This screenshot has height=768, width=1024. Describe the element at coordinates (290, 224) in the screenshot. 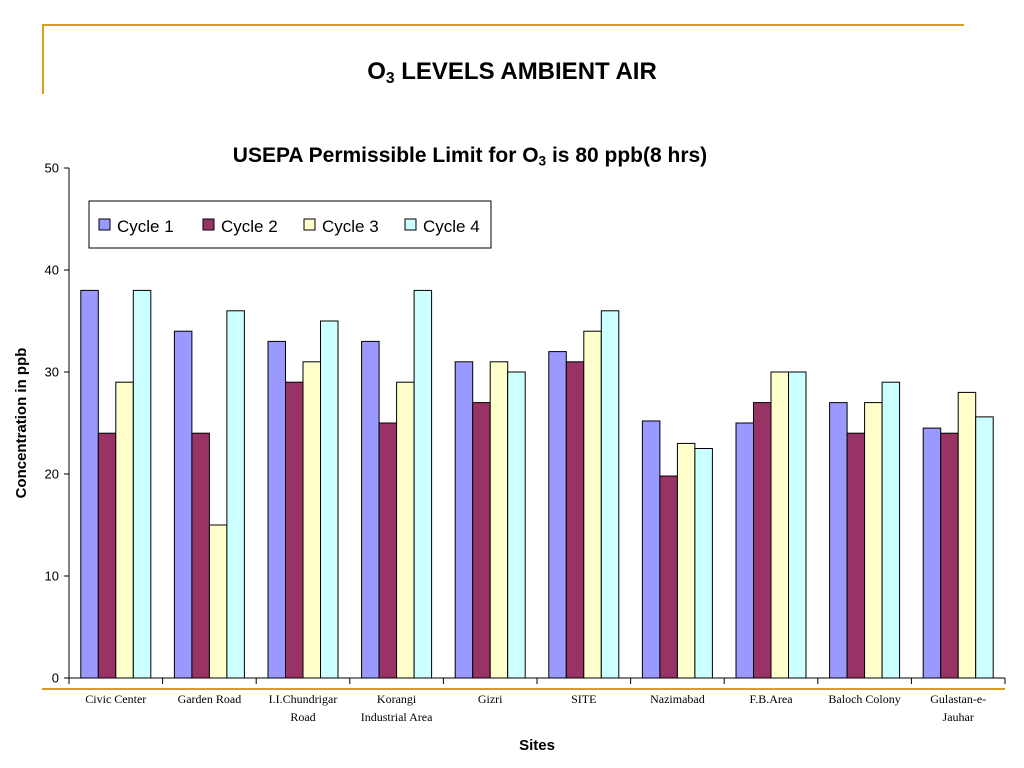

I see `legend-box` at that location.